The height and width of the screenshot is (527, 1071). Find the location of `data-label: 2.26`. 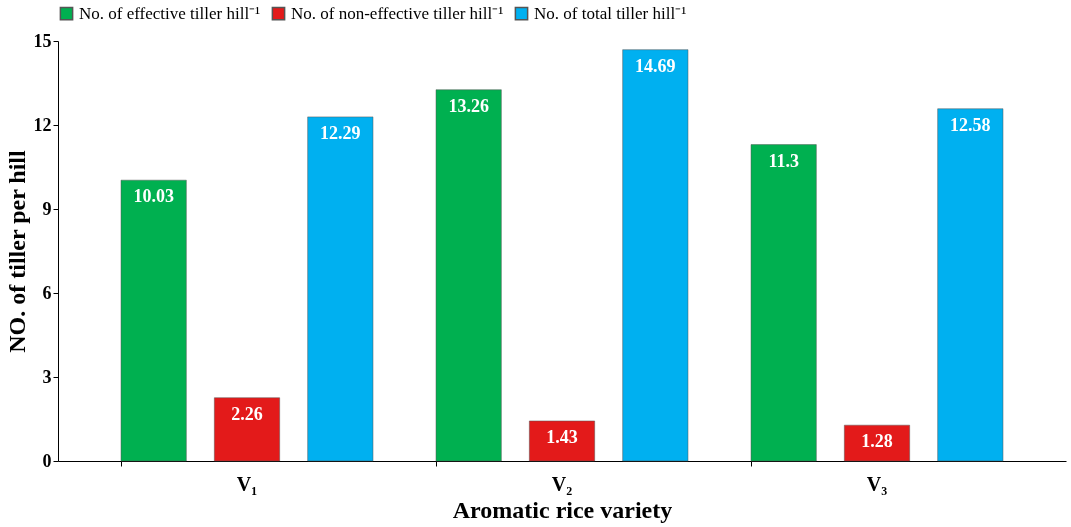

data-label: 2.26 is located at coordinates (247, 413).